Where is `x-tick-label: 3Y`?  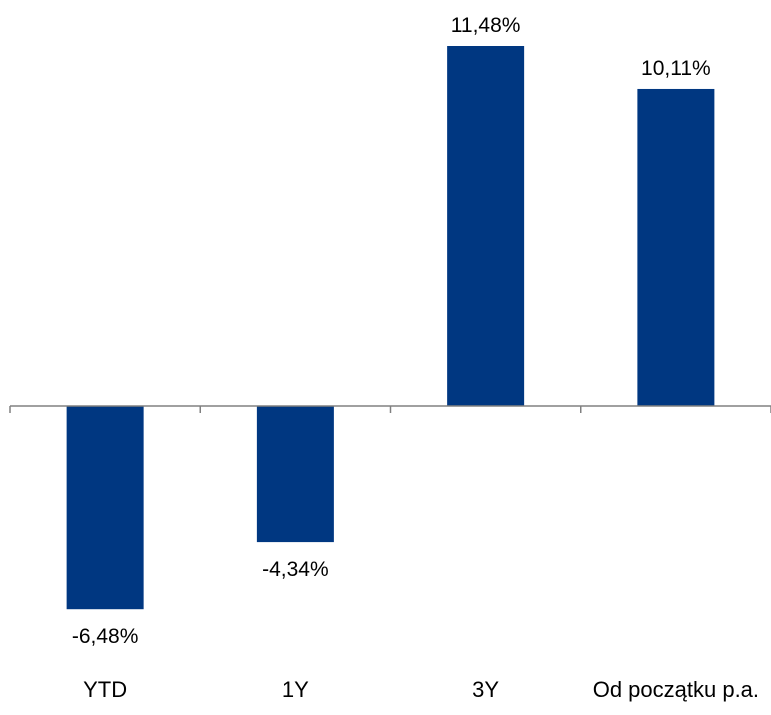
x-tick-label: 3Y is located at coordinates (485, 689).